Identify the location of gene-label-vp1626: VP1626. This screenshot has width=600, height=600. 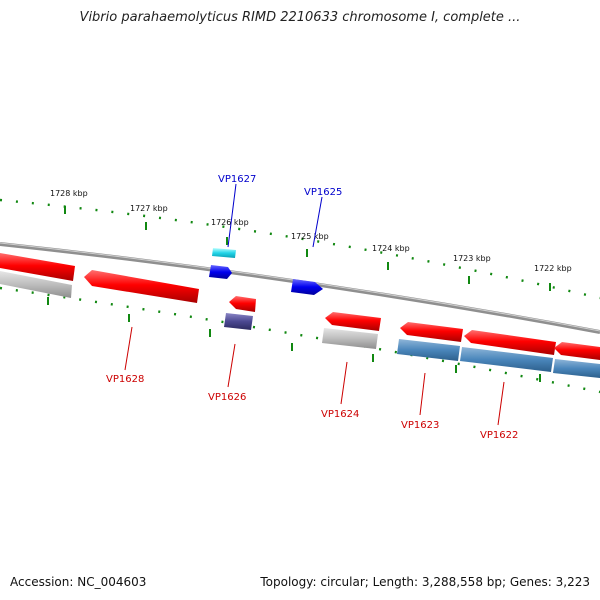
(227, 397).